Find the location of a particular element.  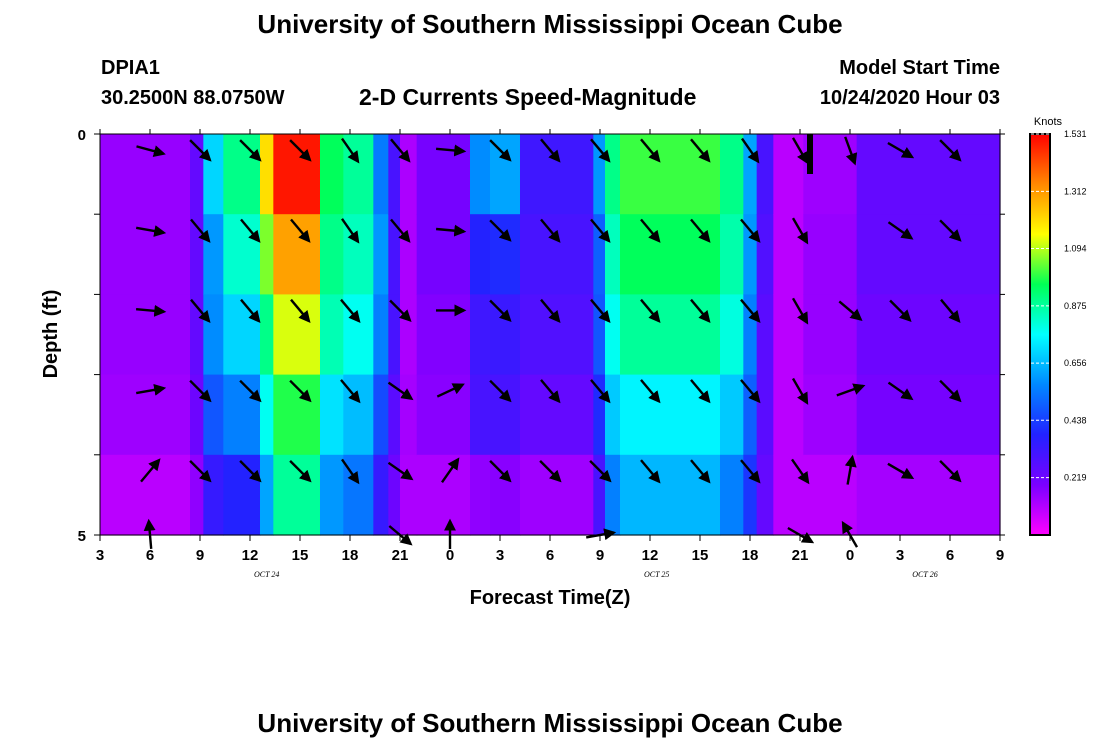

date-label: OCT 24 is located at coordinates (266, 574).